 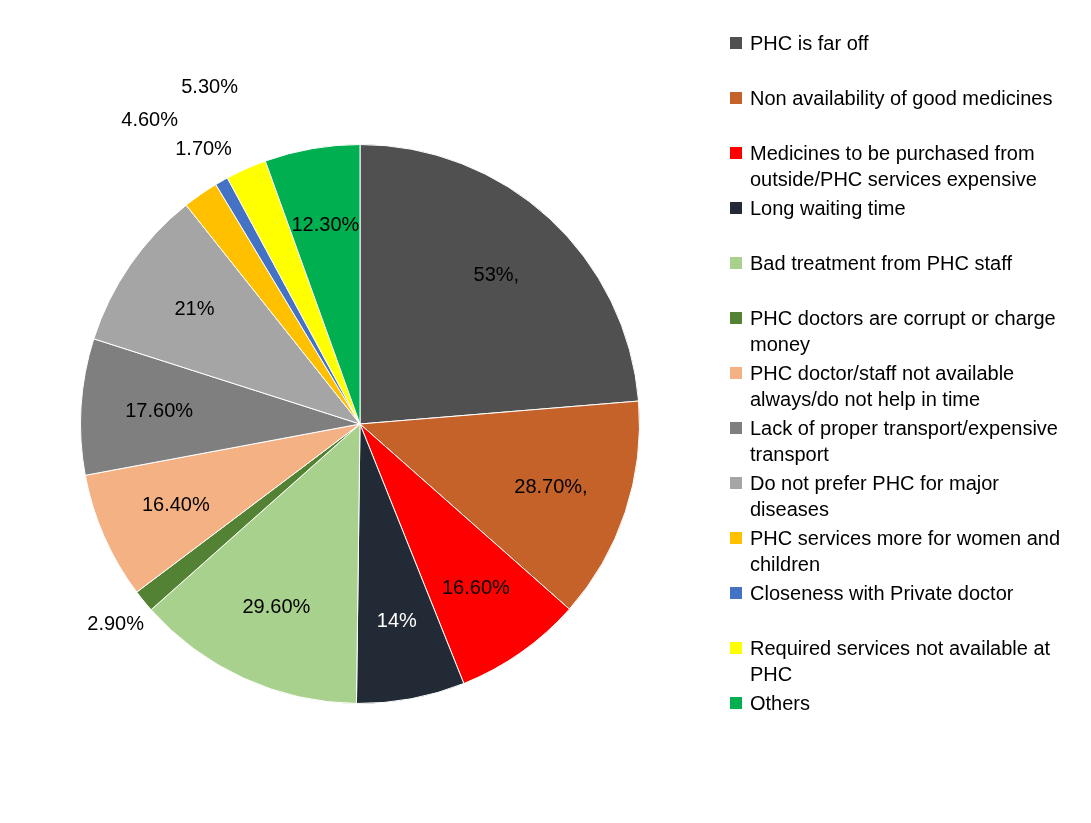 What do you see at coordinates (159, 409) in the screenshot?
I see `data-label: 17.60%` at bounding box center [159, 409].